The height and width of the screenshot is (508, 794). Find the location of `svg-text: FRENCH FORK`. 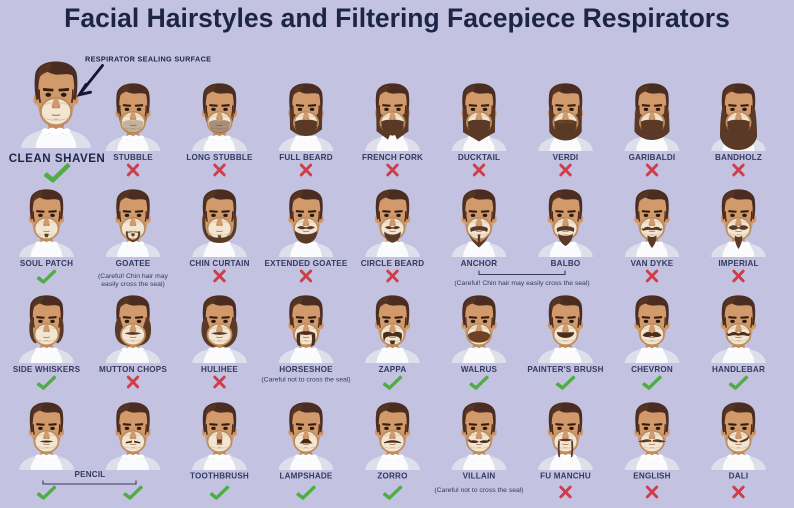

svg-text: FRENCH FORK is located at coordinates (392, 157).